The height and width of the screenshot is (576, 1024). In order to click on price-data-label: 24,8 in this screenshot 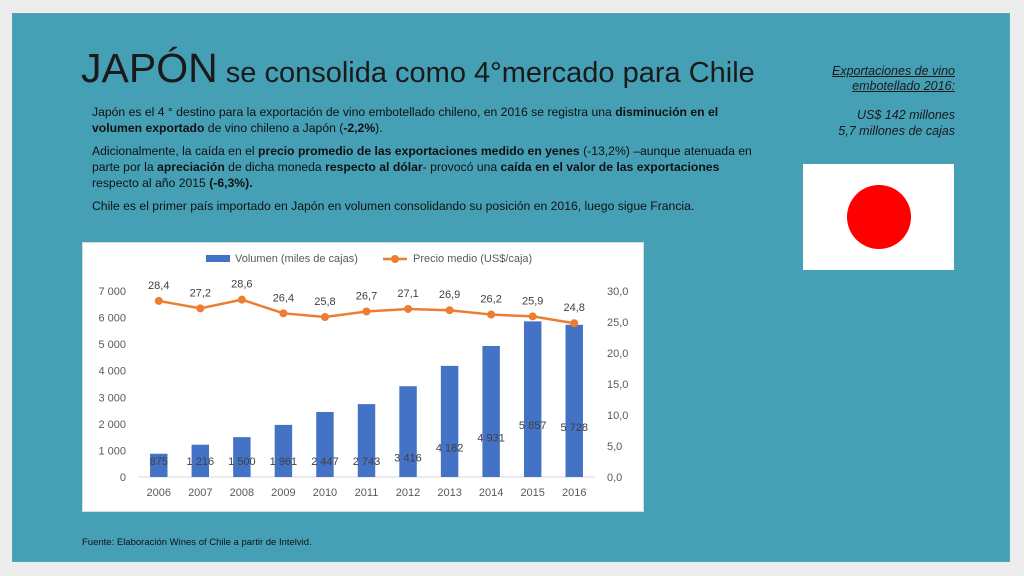, I will do `click(574, 308)`.